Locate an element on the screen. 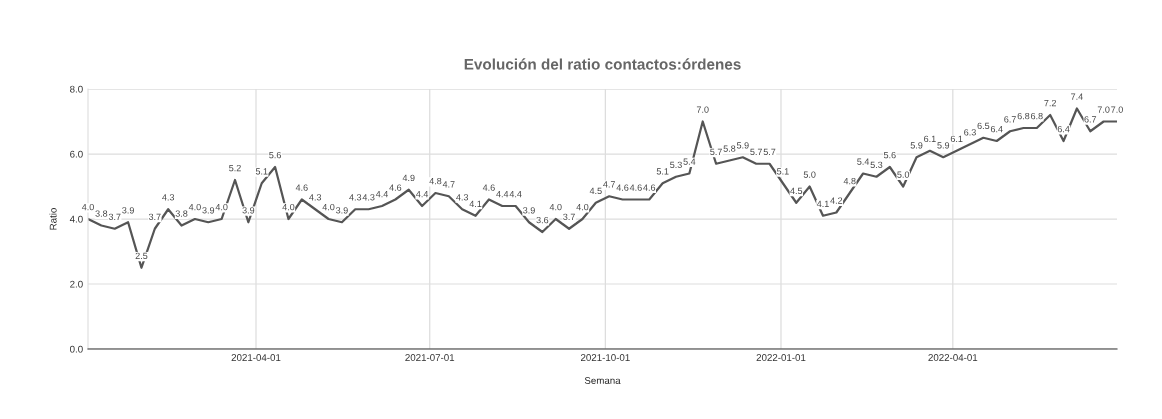 The width and height of the screenshot is (1162, 419). data-label: 4.2 is located at coordinates (836, 200).